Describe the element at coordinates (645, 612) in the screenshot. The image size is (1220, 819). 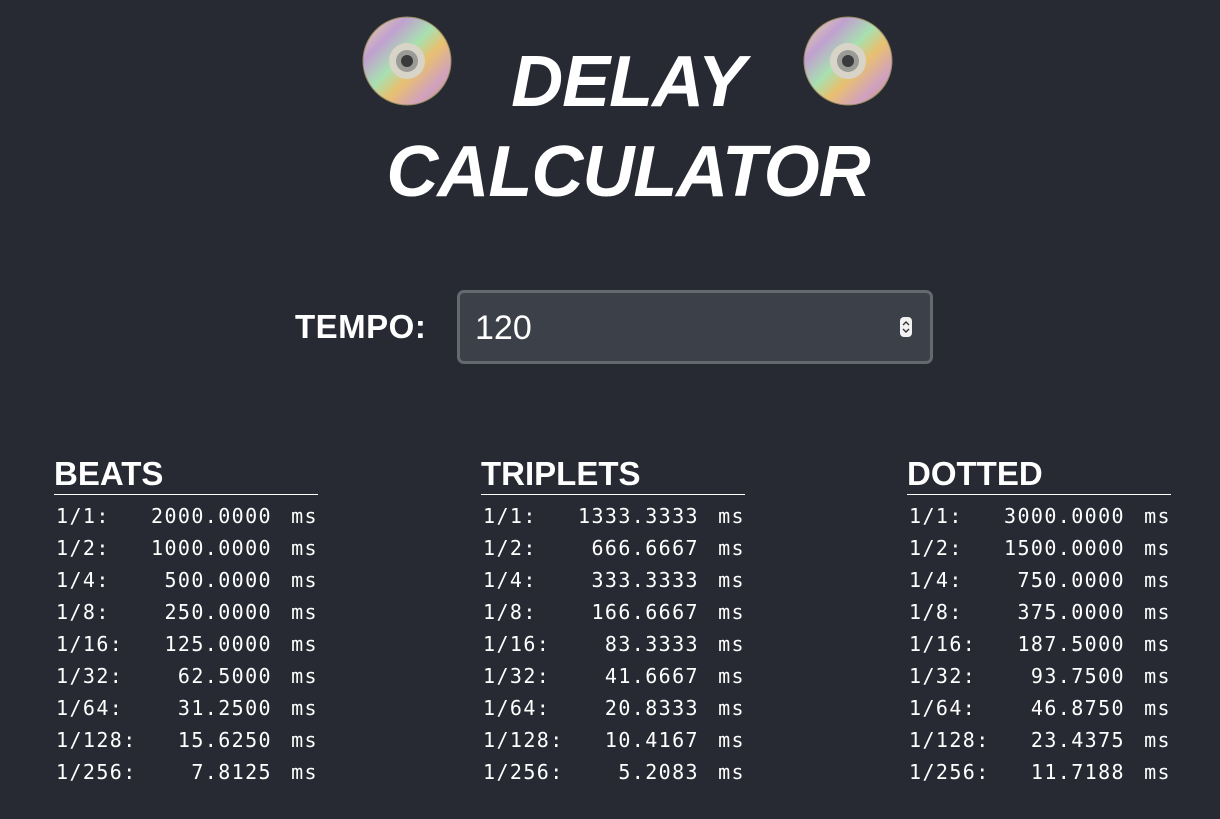
I see `delay-value: 166.6667` at that location.